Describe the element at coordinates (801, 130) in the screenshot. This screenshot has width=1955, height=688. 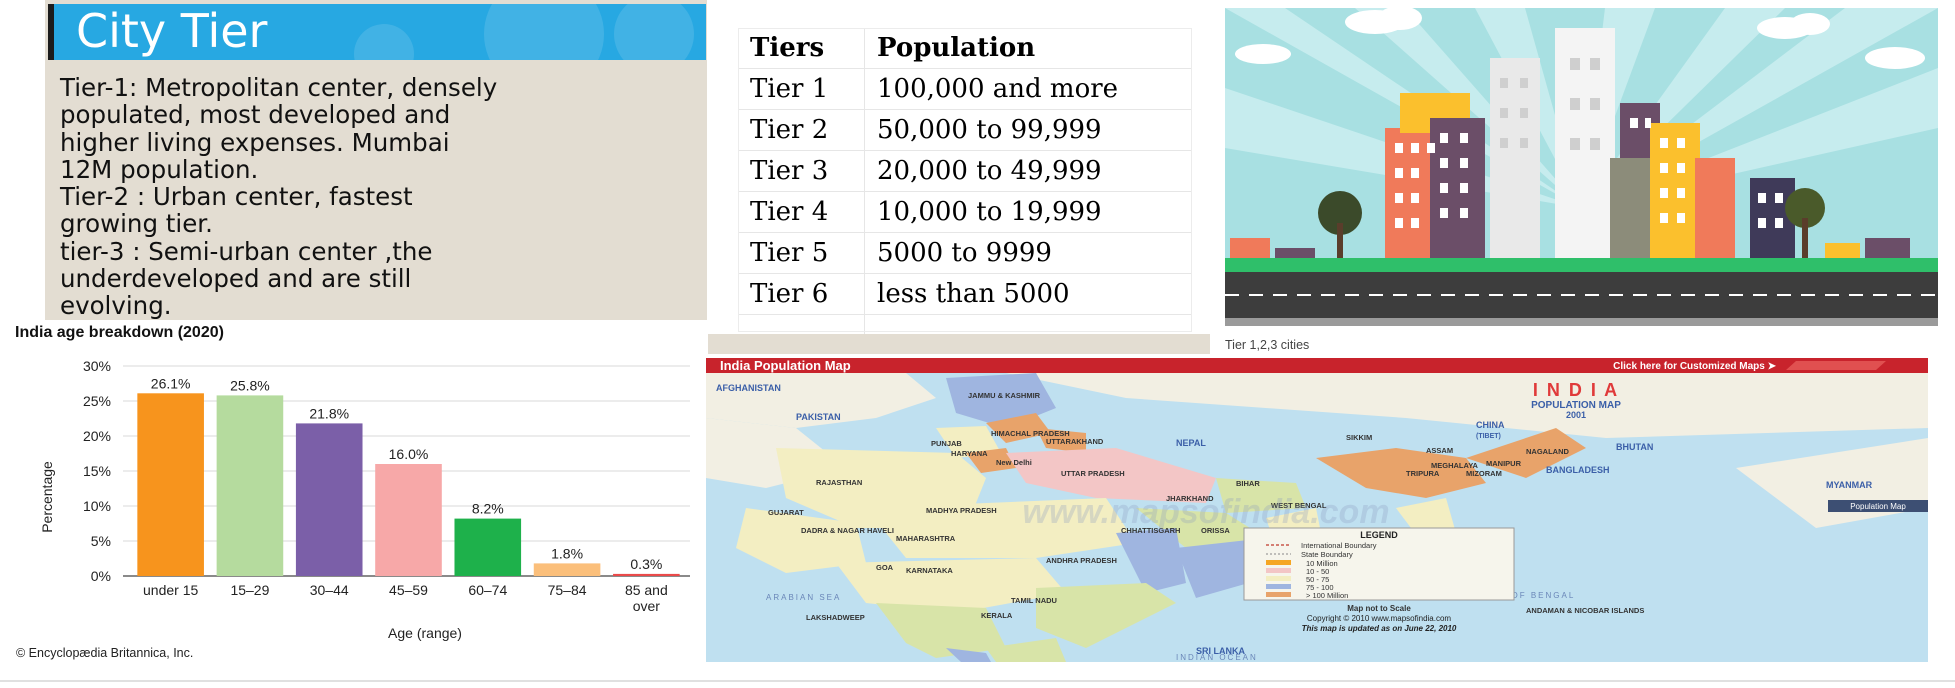
I see `table-cell-tier: Tier 2` at that location.